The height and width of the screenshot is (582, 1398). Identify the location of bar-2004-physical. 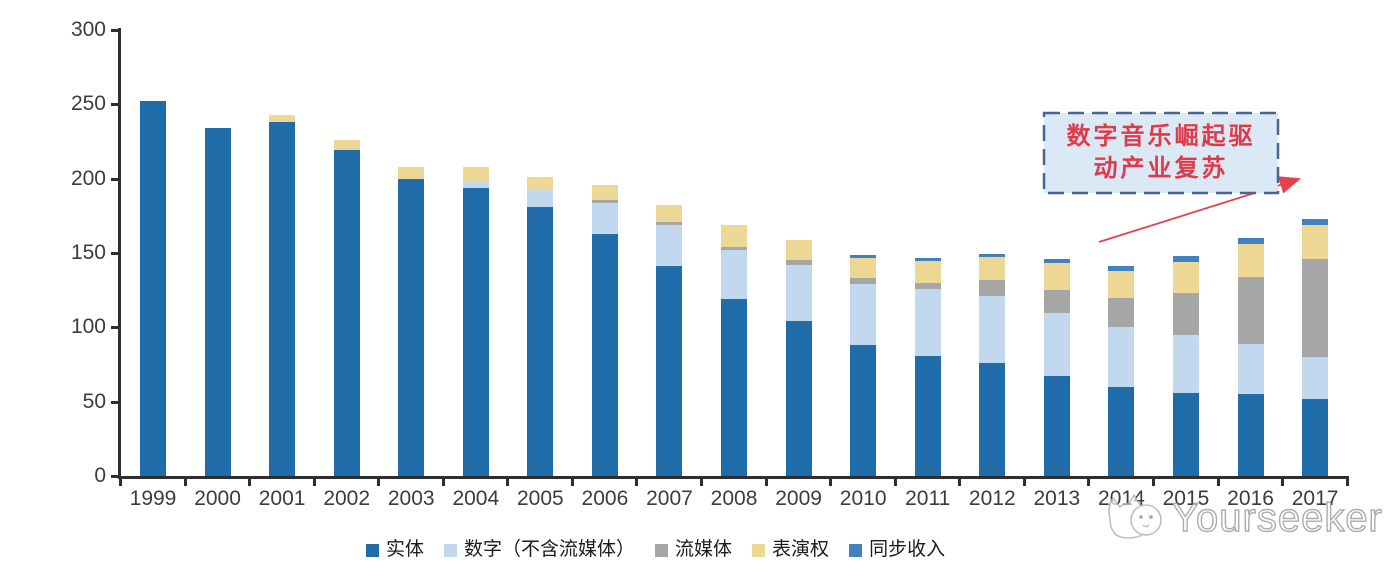
(475, 331).